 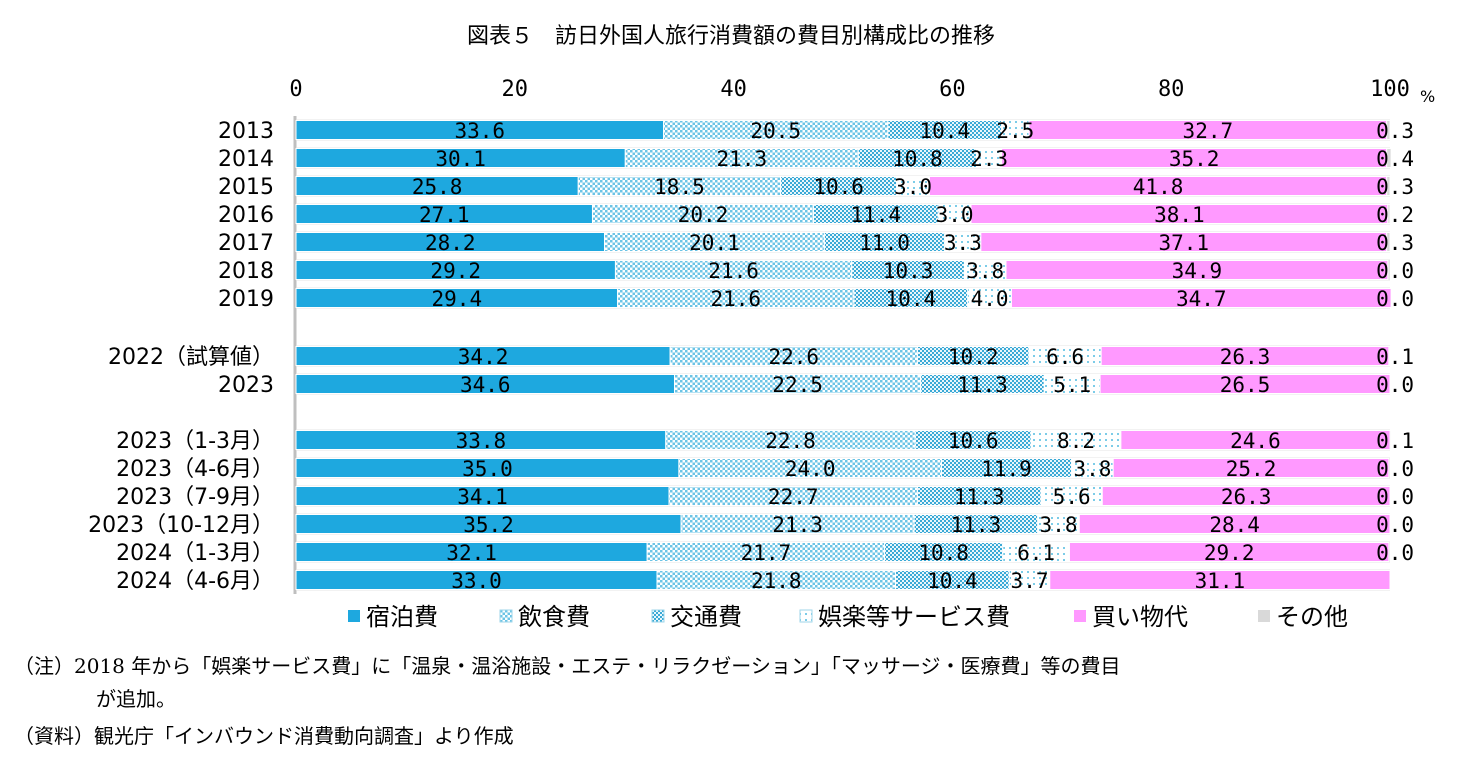 I want to click on data-label: 0.2, so click(x=1395, y=215).